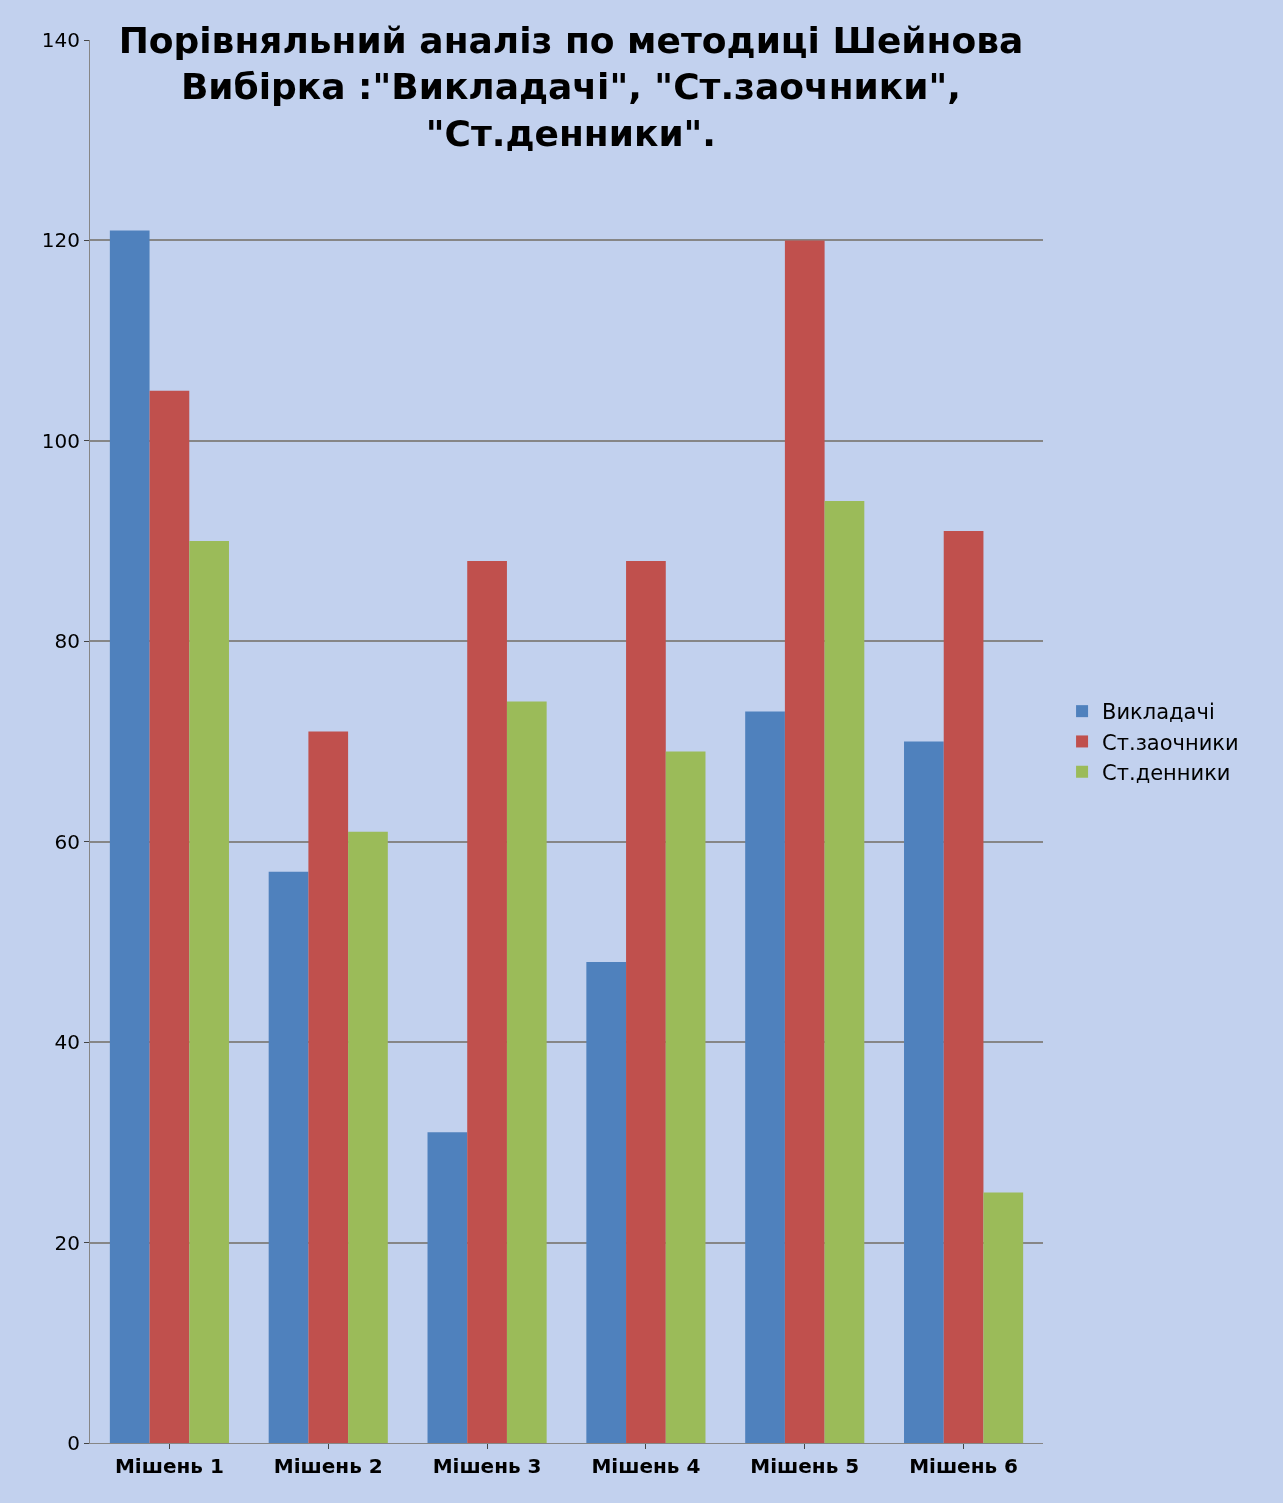  Describe the element at coordinates (1170, 742) in the screenshot. I see `legend-label: Ст.заочники` at that location.